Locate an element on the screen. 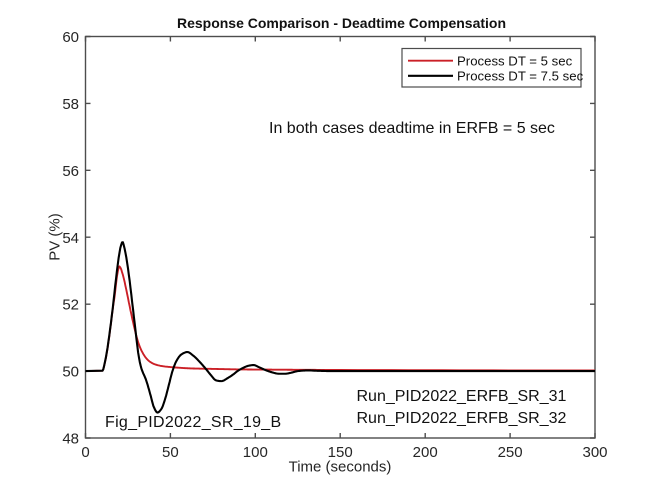 The image size is (658, 498). svg-text: 300 is located at coordinates (594, 452).